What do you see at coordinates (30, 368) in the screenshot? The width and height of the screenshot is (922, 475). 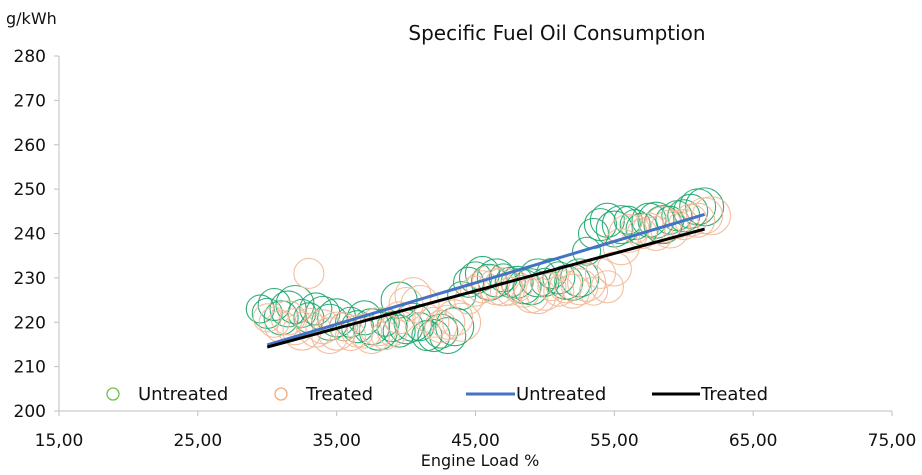 I see `y-tick-label: 210` at bounding box center [30, 368].